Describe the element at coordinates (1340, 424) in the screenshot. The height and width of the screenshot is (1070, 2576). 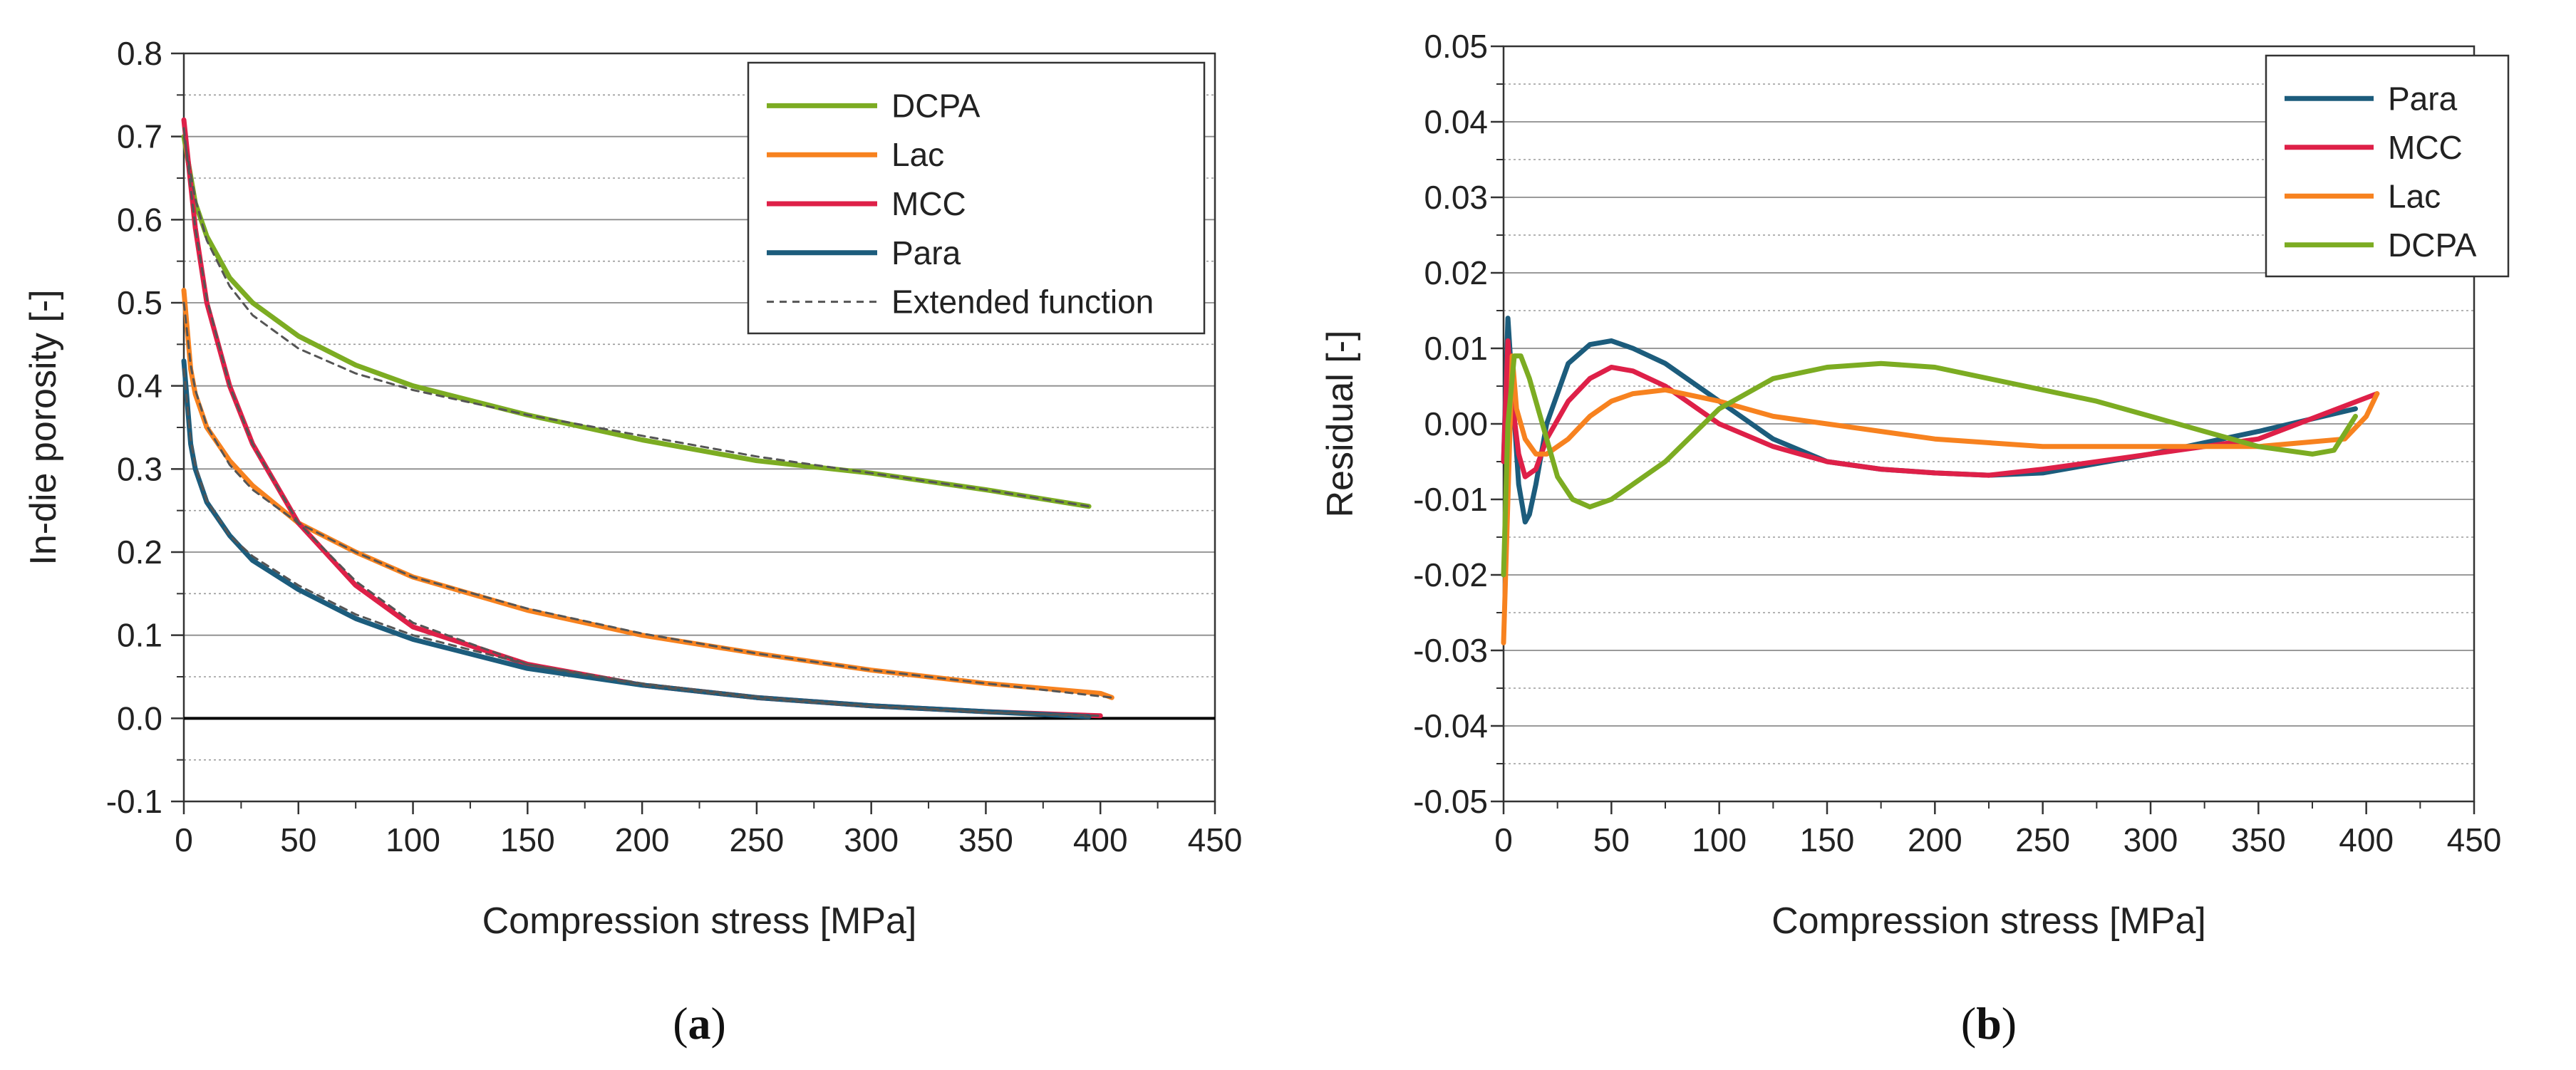
I see `y-axis-title: Residual [-]` at that location.